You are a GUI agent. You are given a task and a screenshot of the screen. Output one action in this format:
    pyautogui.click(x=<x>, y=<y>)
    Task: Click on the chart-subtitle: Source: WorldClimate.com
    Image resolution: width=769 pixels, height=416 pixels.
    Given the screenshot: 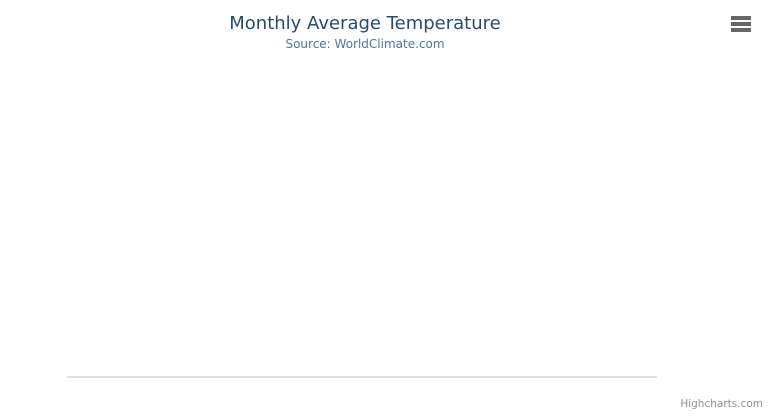 What is the action you would take?
    pyautogui.click(x=365, y=44)
    